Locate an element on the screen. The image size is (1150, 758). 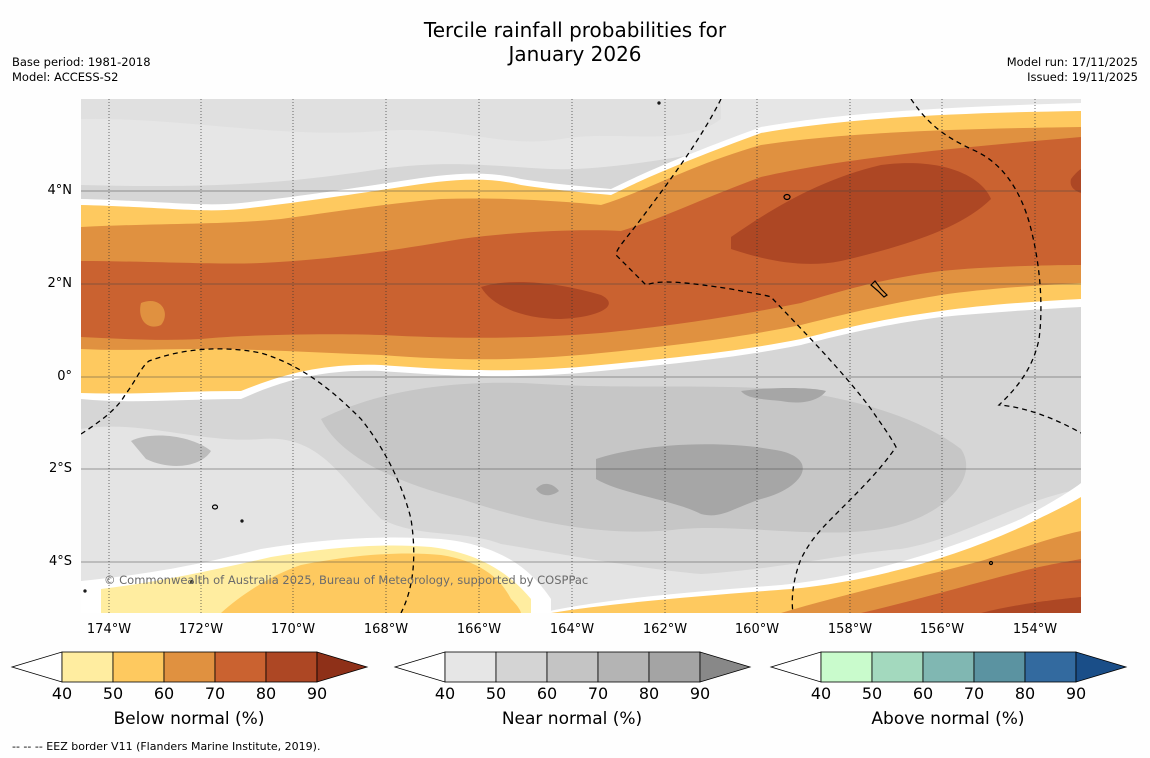
lon-label: 154°W is located at coordinates (1035, 629).